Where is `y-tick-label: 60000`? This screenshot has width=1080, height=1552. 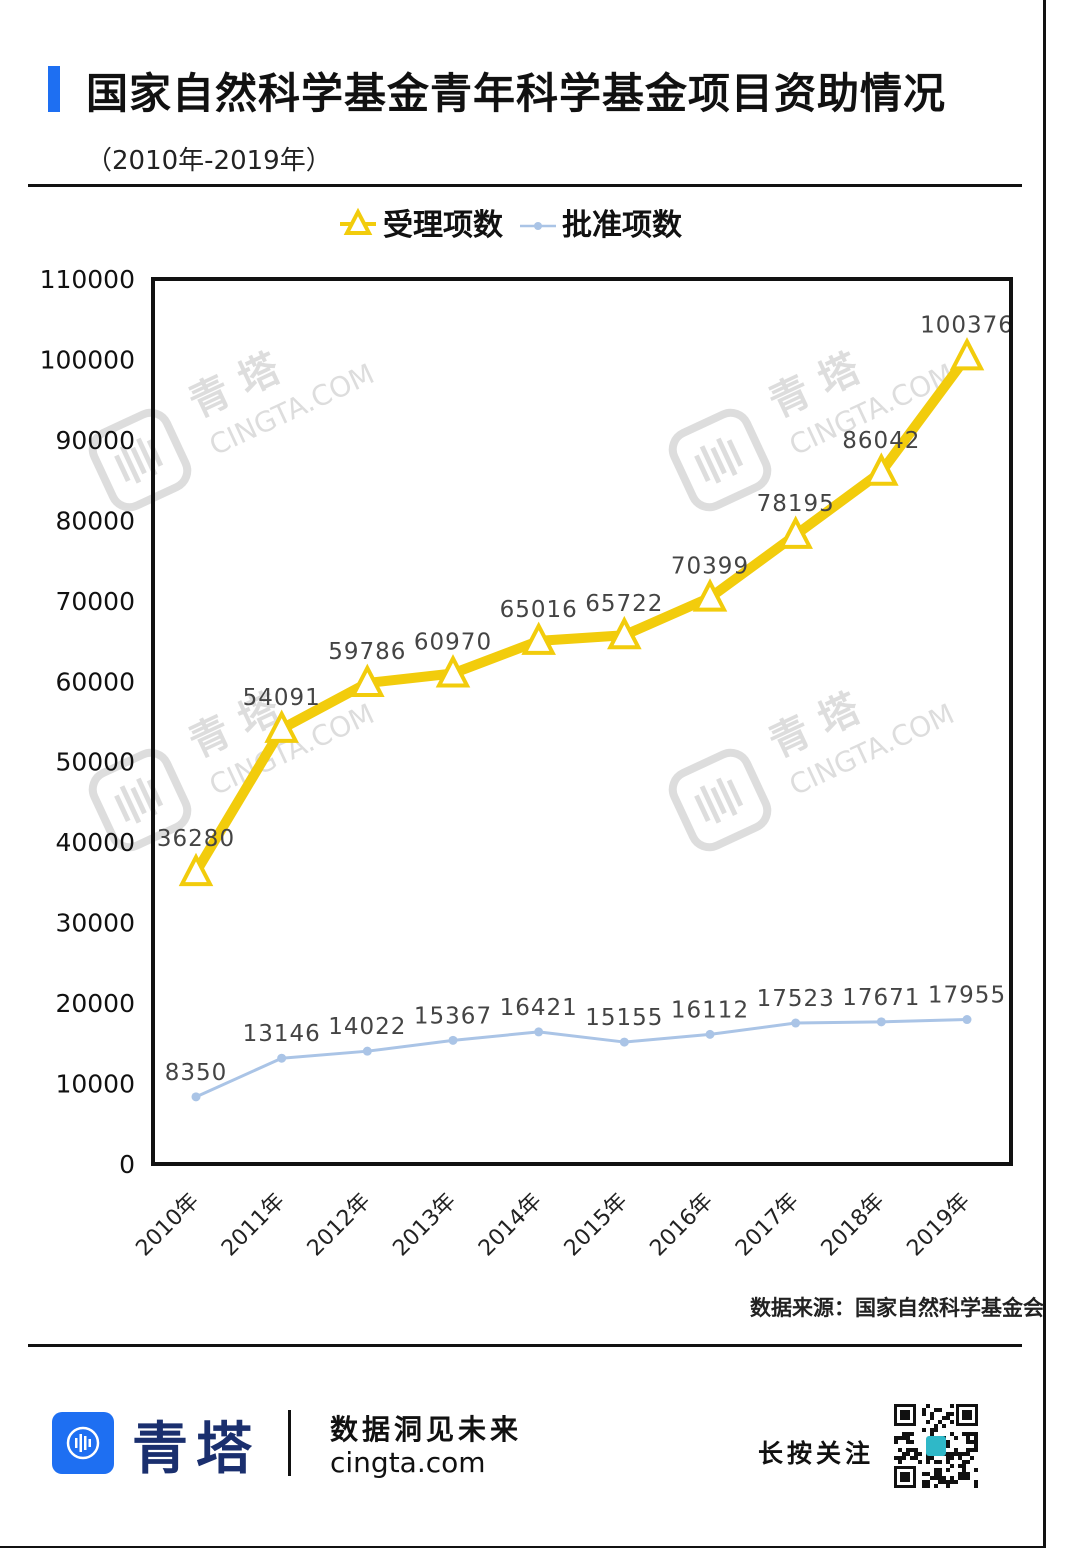
y-tick-label: 60000 is located at coordinates (95, 681).